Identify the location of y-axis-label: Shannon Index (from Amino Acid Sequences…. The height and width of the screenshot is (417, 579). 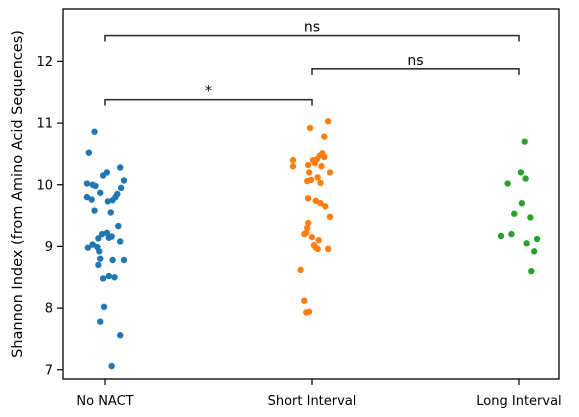
(18, 194).